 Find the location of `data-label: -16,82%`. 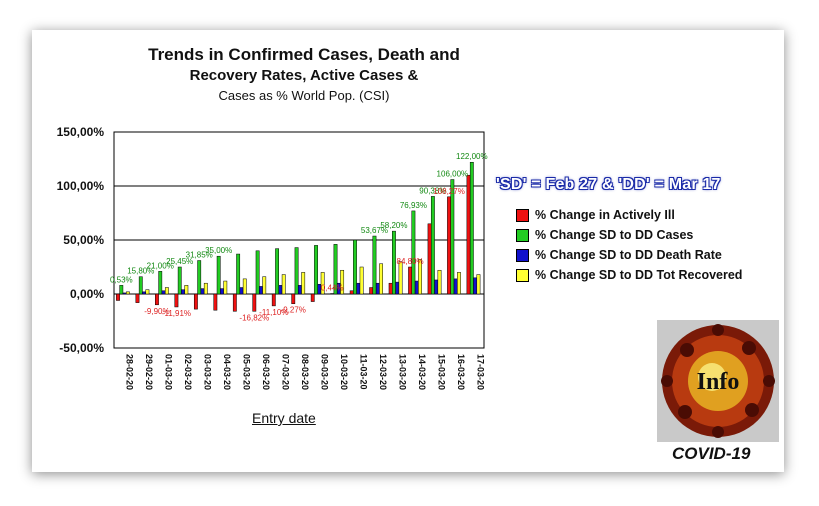

data-label: -16,82% is located at coordinates (254, 317).